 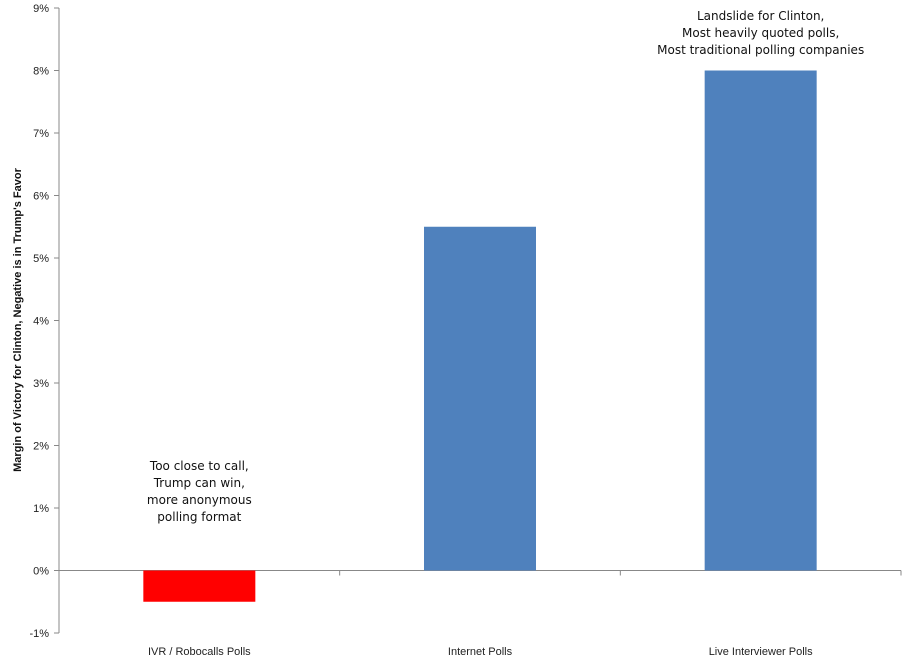 I want to click on y-tick-label: -1%, so click(x=39, y=634).